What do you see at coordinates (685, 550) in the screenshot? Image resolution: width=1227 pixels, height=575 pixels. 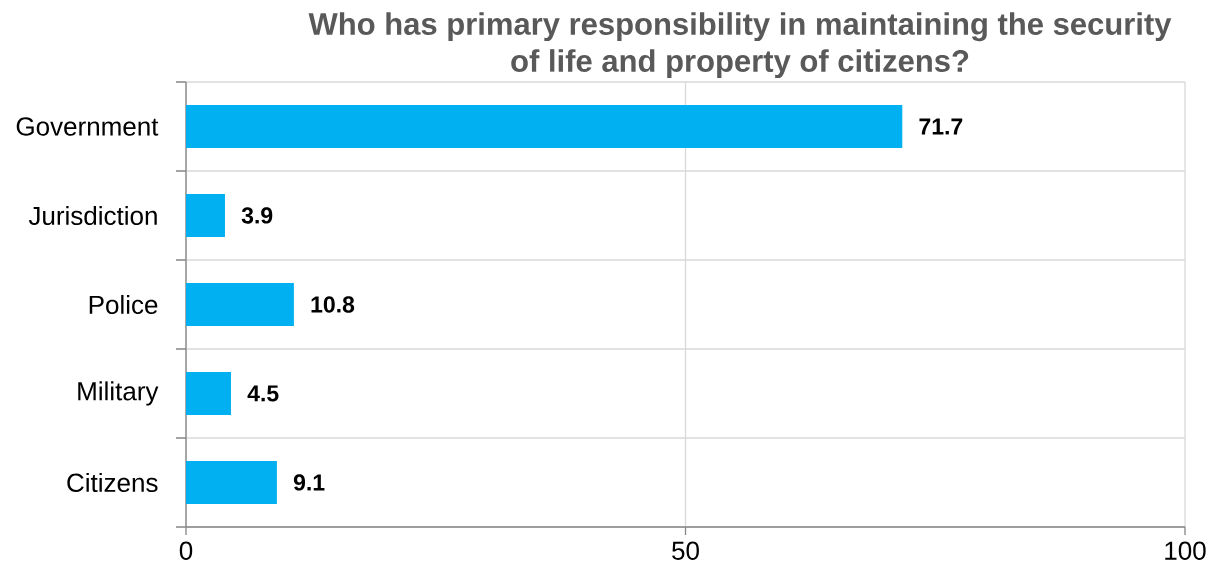 I see `x-tick-label: 50` at bounding box center [685, 550].